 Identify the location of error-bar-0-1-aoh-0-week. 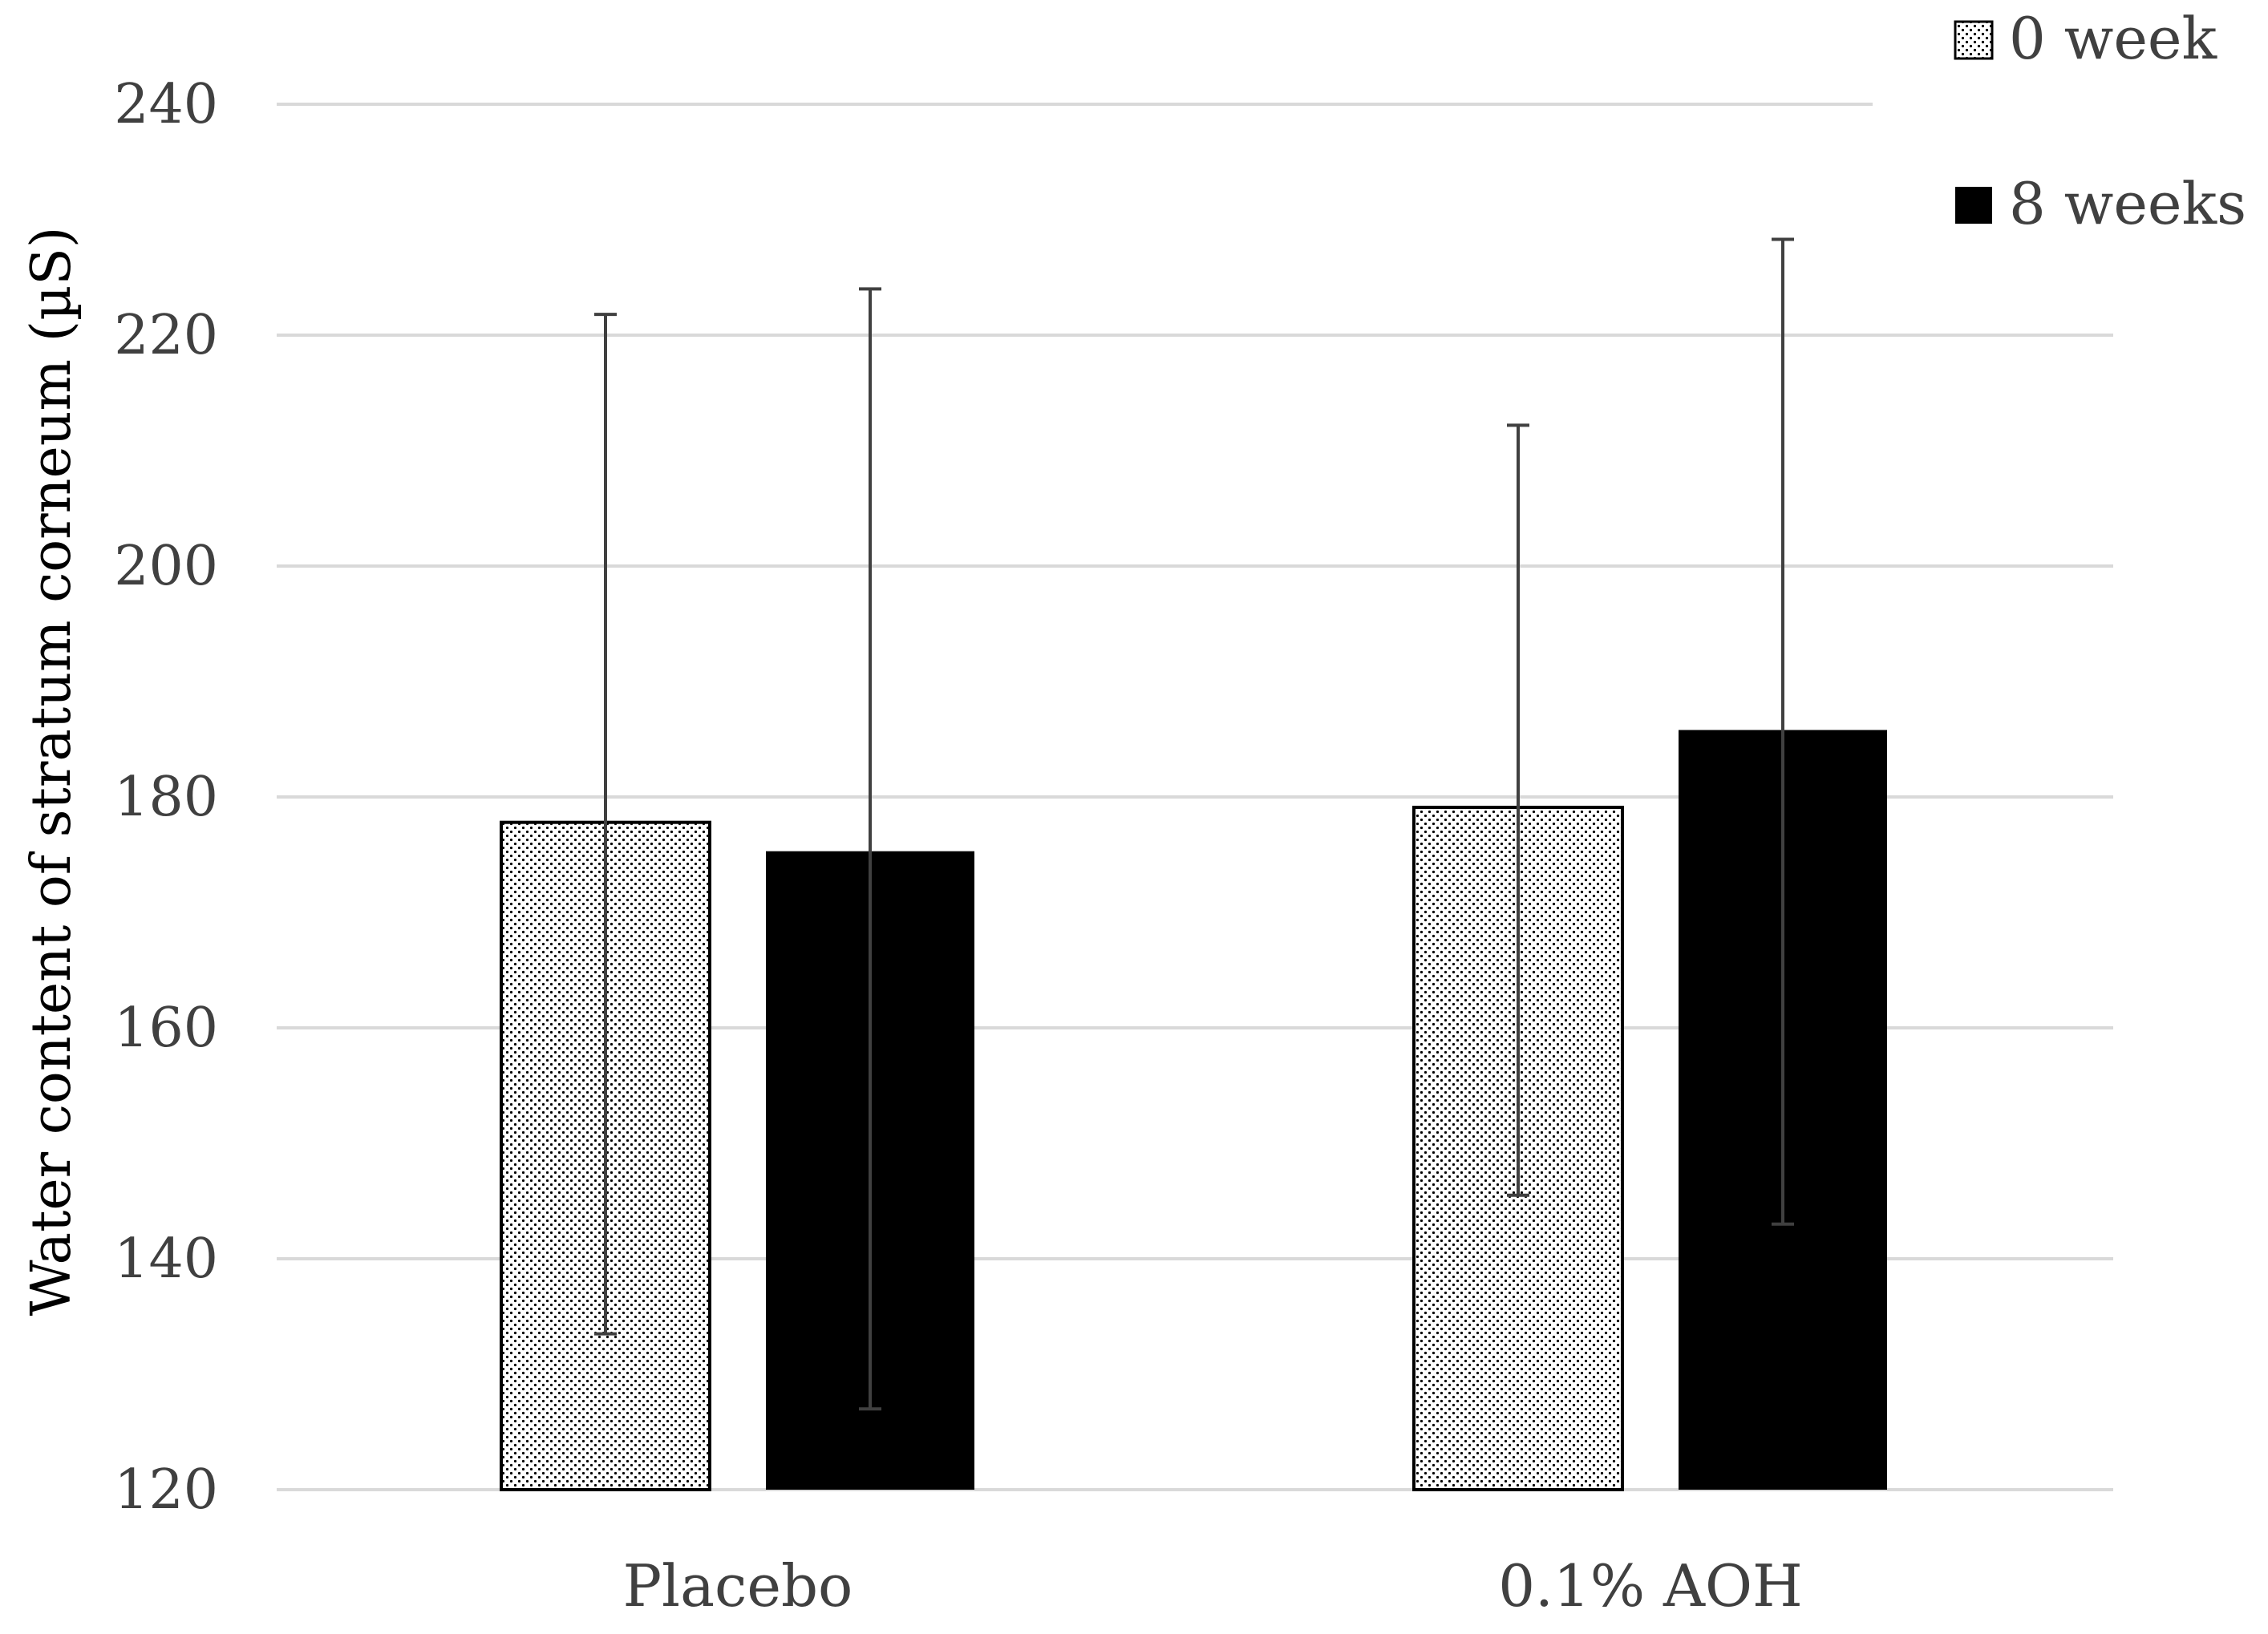
(1518, 810).